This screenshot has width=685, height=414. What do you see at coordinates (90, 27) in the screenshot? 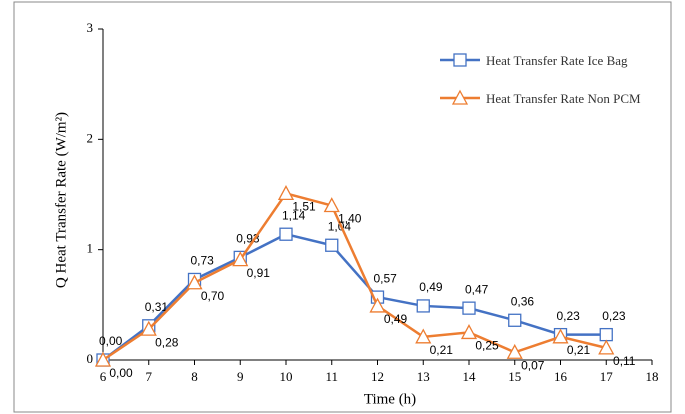
I see `y-tick-label: 3` at bounding box center [90, 27].